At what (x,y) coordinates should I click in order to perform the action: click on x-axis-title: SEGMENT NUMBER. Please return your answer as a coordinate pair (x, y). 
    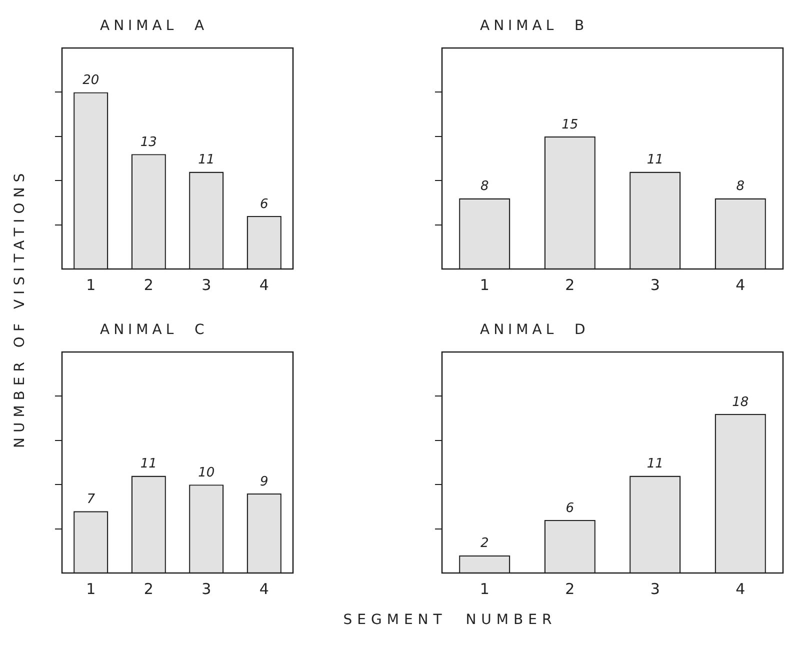
    Looking at the image, I should click on (450, 620).